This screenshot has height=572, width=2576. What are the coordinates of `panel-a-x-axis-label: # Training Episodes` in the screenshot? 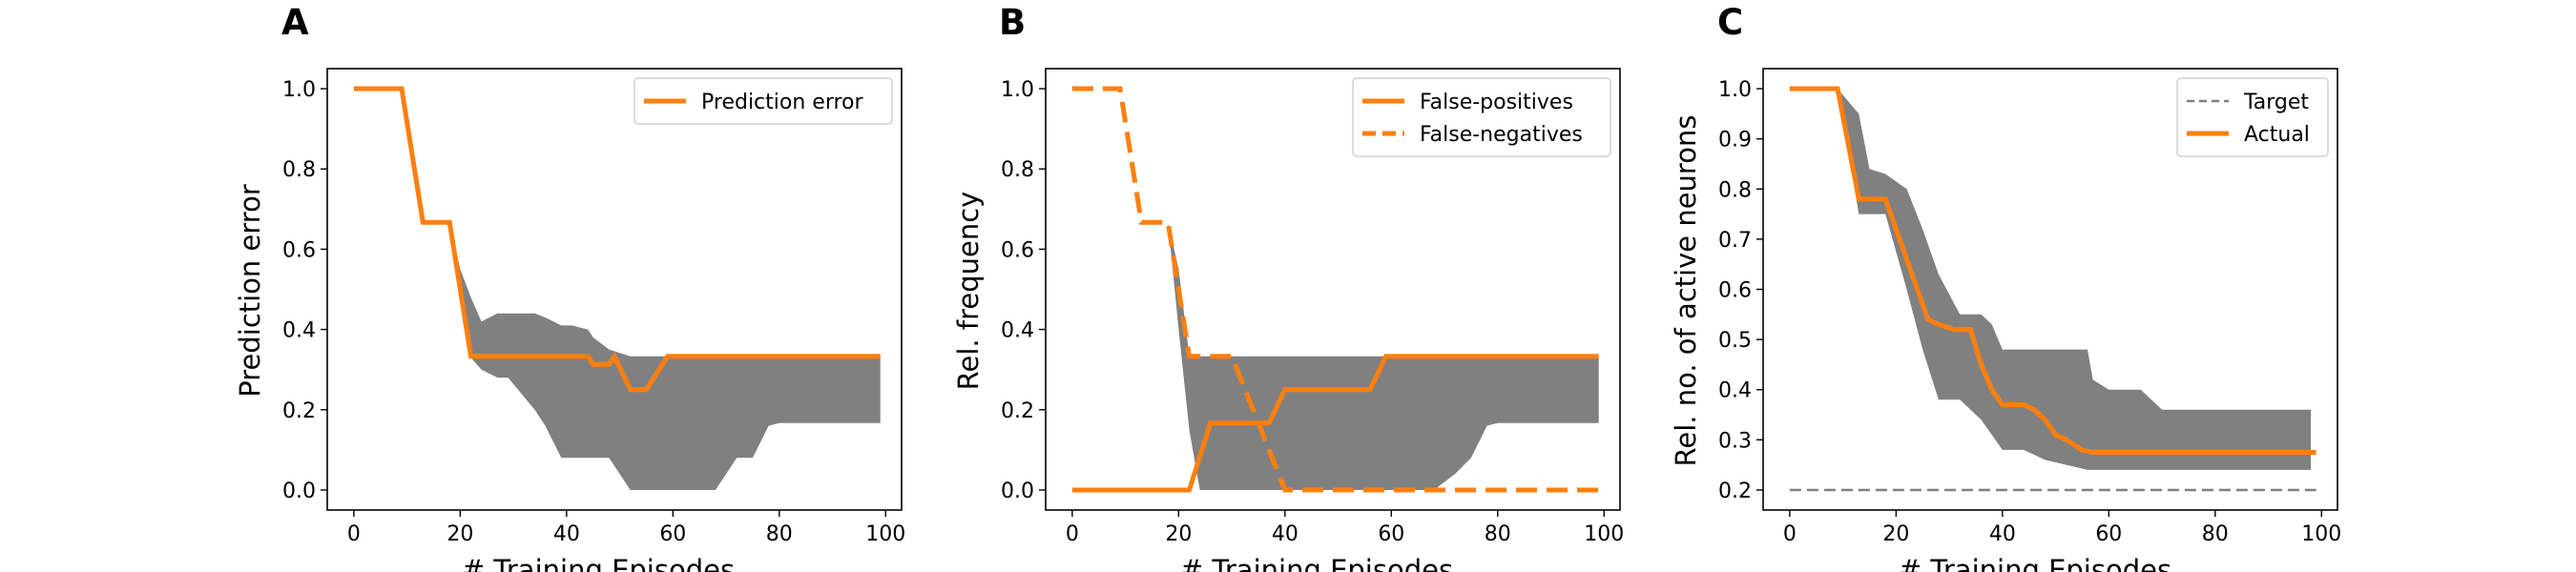 It's located at (598, 563).